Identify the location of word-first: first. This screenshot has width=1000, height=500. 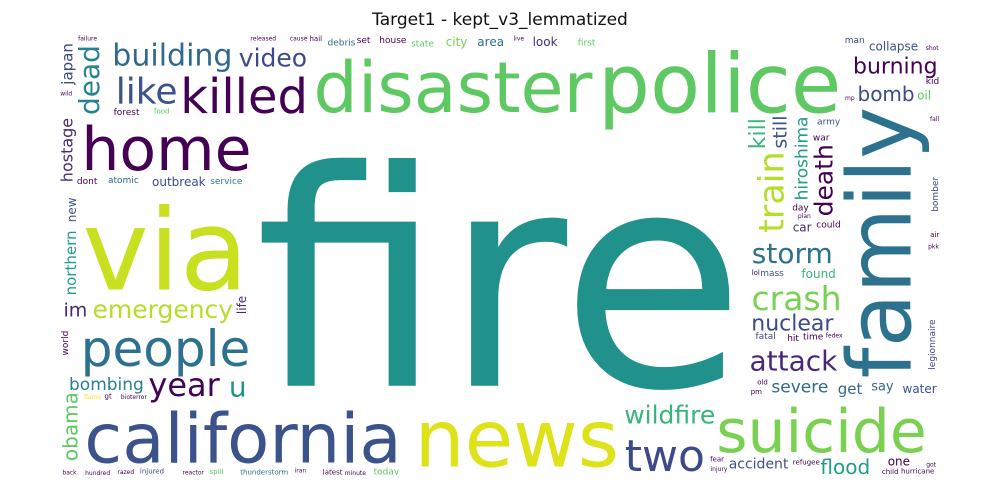
(587, 44).